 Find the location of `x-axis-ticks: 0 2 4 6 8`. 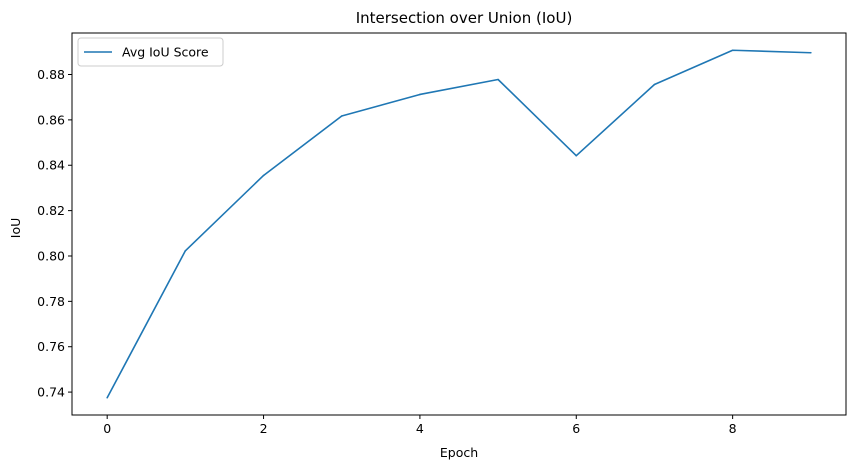

x-axis-ticks: 0 2 4 6 8 is located at coordinates (420, 425).